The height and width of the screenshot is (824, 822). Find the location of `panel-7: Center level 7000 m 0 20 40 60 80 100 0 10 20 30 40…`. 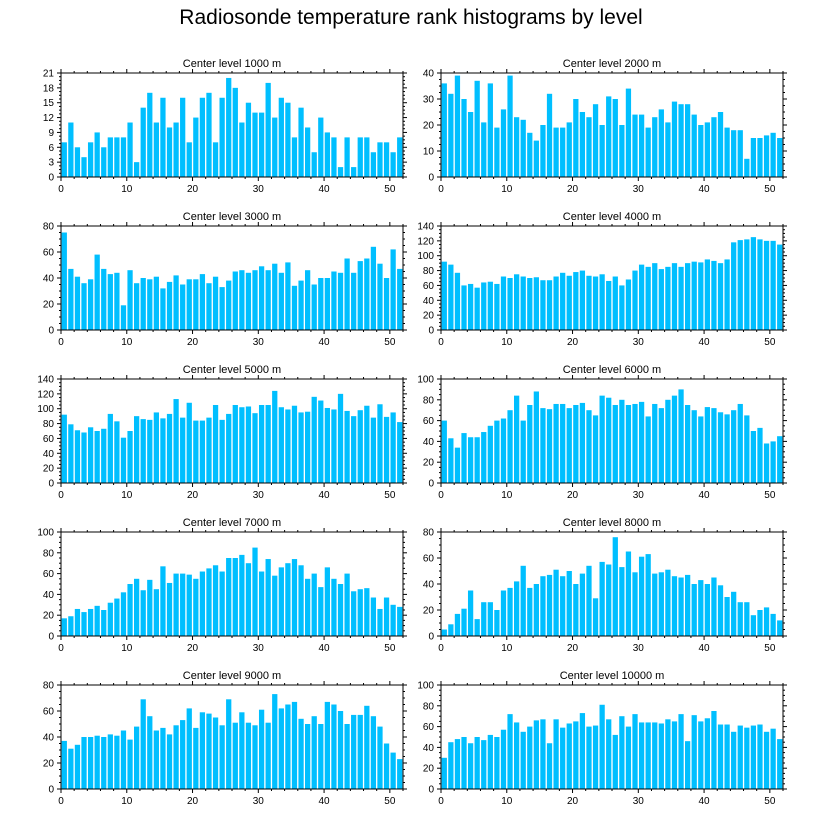

panel-7: Center level 7000 m 0 20 40 60 80 100 0 10 20 30 40… is located at coordinates (222, 585).